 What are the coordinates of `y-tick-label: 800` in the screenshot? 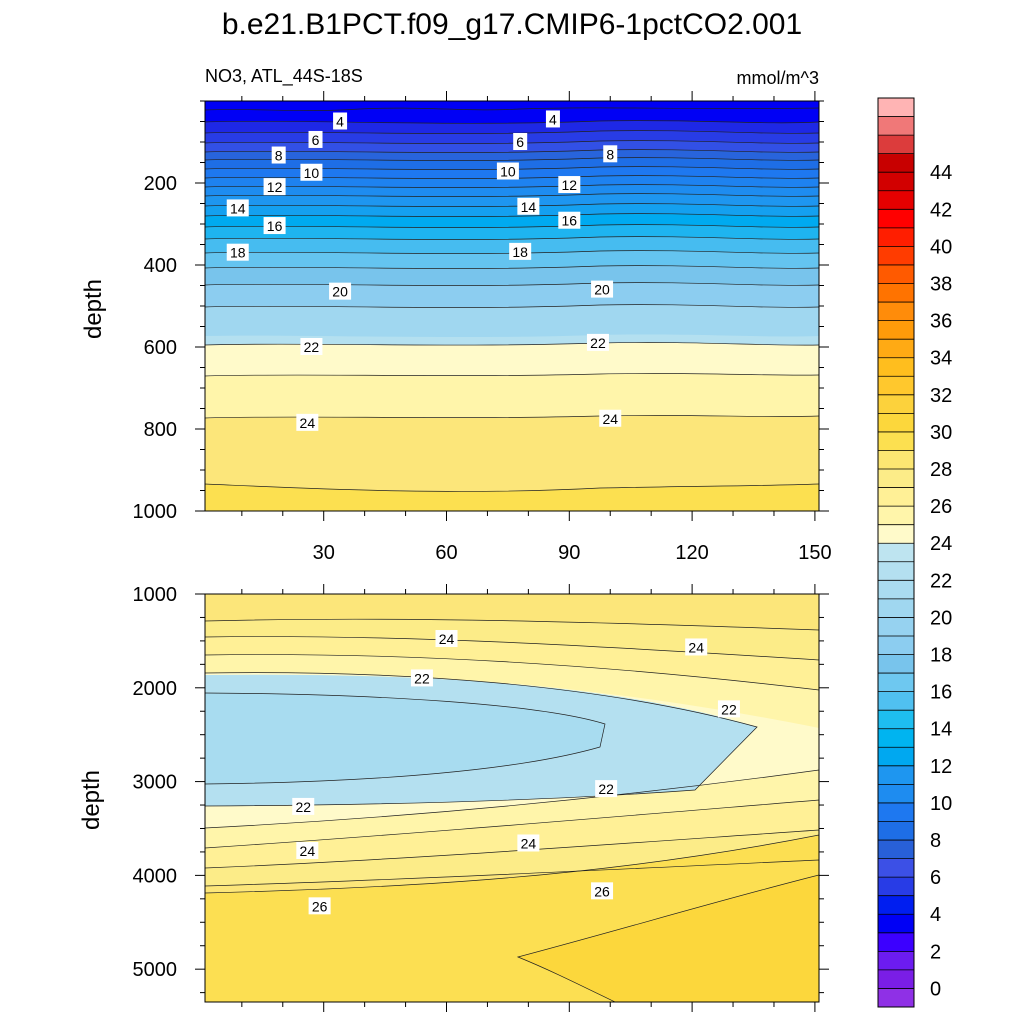 It's located at (160, 430).